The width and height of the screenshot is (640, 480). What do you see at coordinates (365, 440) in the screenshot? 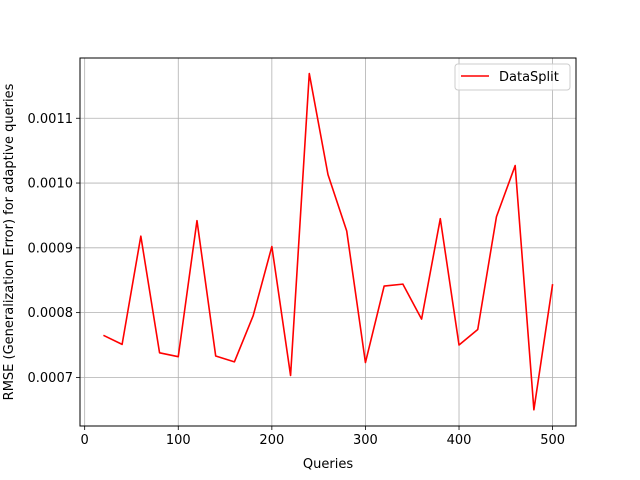
I see `x-tick-label: 300` at bounding box center [365, 440].